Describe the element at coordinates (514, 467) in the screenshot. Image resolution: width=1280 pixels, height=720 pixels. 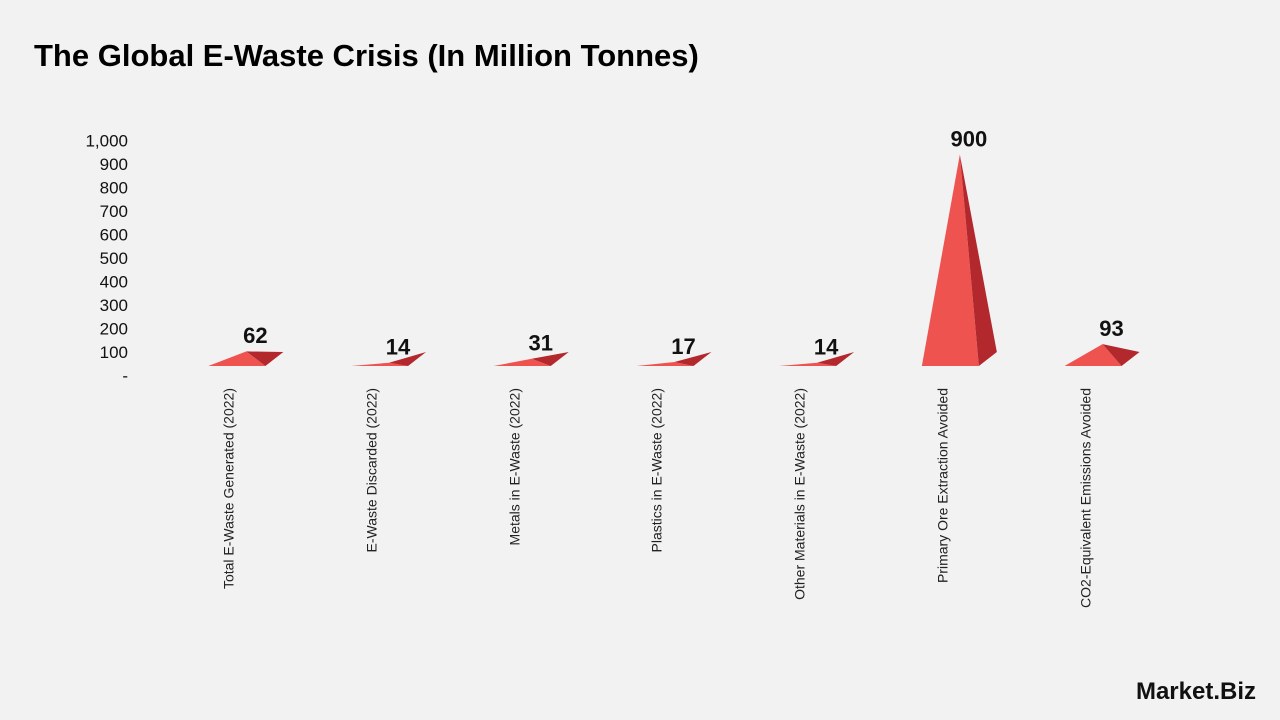
I see `x-tick-label: Metals in E-Waste (2022)` at that location.